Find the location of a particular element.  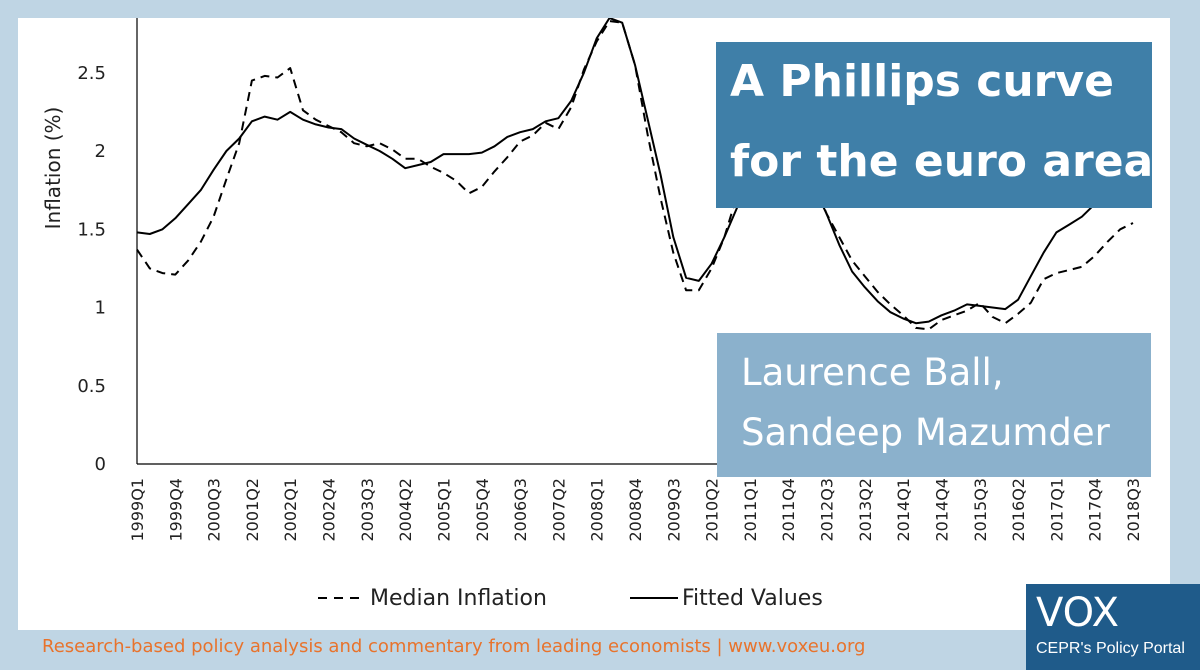

x-tick-label: 2002Q1 is located at coordinates (290, 510).